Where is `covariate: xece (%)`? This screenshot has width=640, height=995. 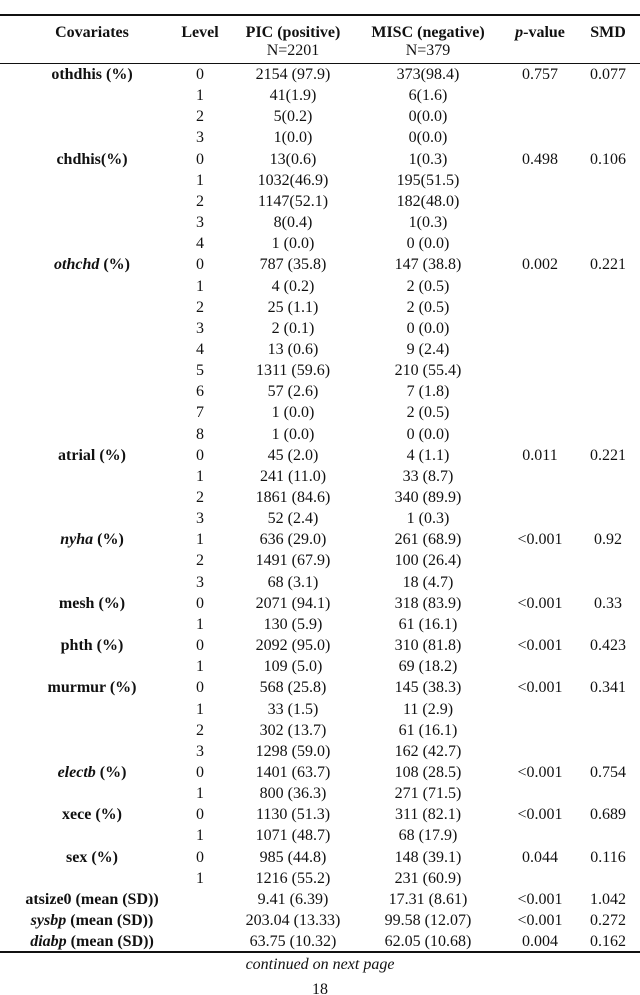 covariate: xece (%) is located at coordinates (92, 815).